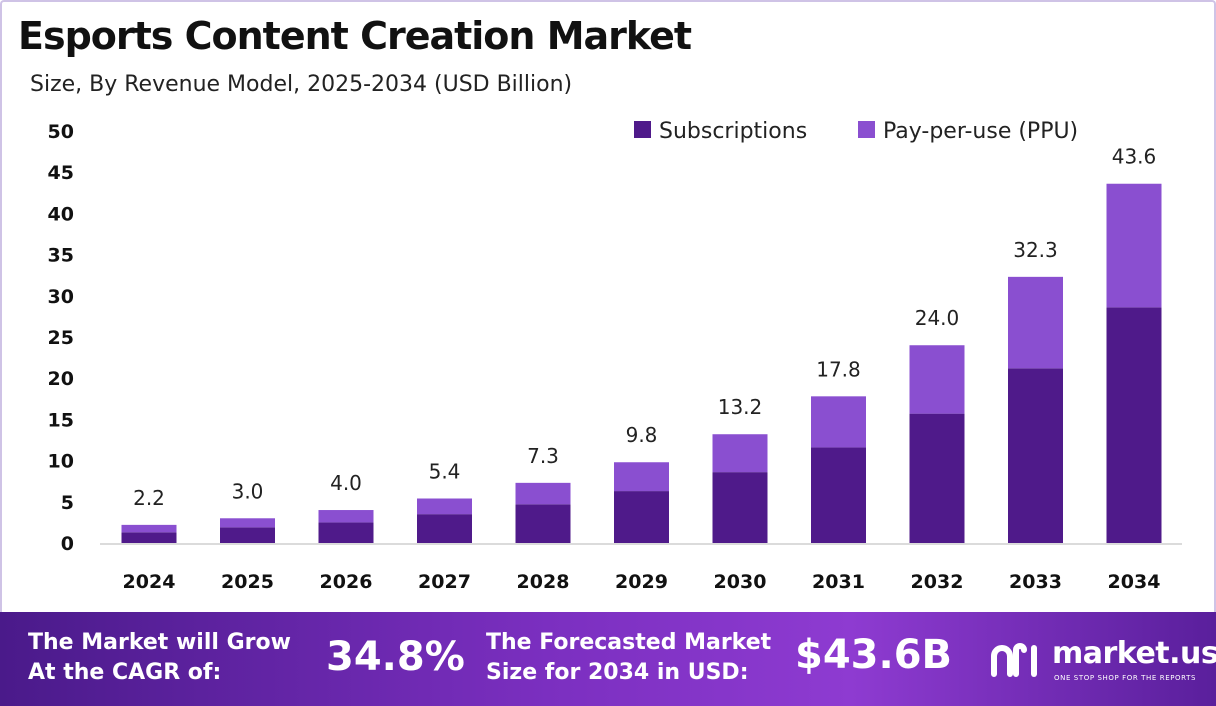 Image resolution: width=1216 pixels, height=706 pixels. I want to click on x-tick-label: 2025, so click(247, 582).